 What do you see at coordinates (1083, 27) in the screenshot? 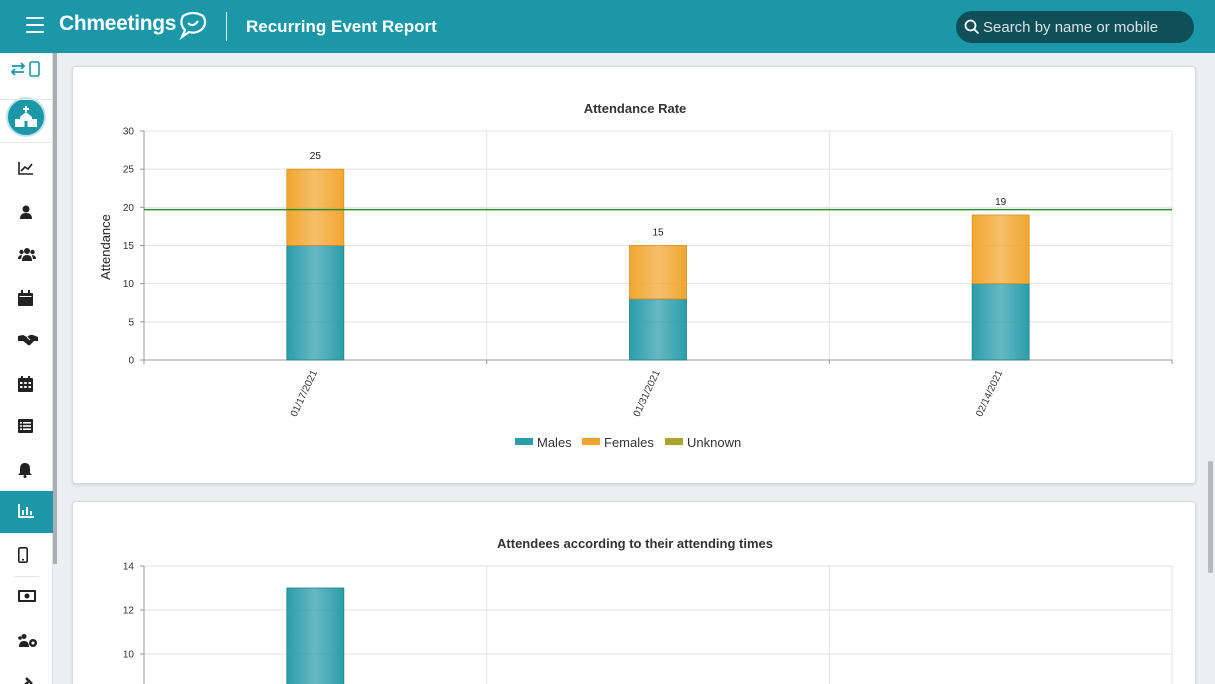
I see `search-input` at bounding box center [1083, 27].